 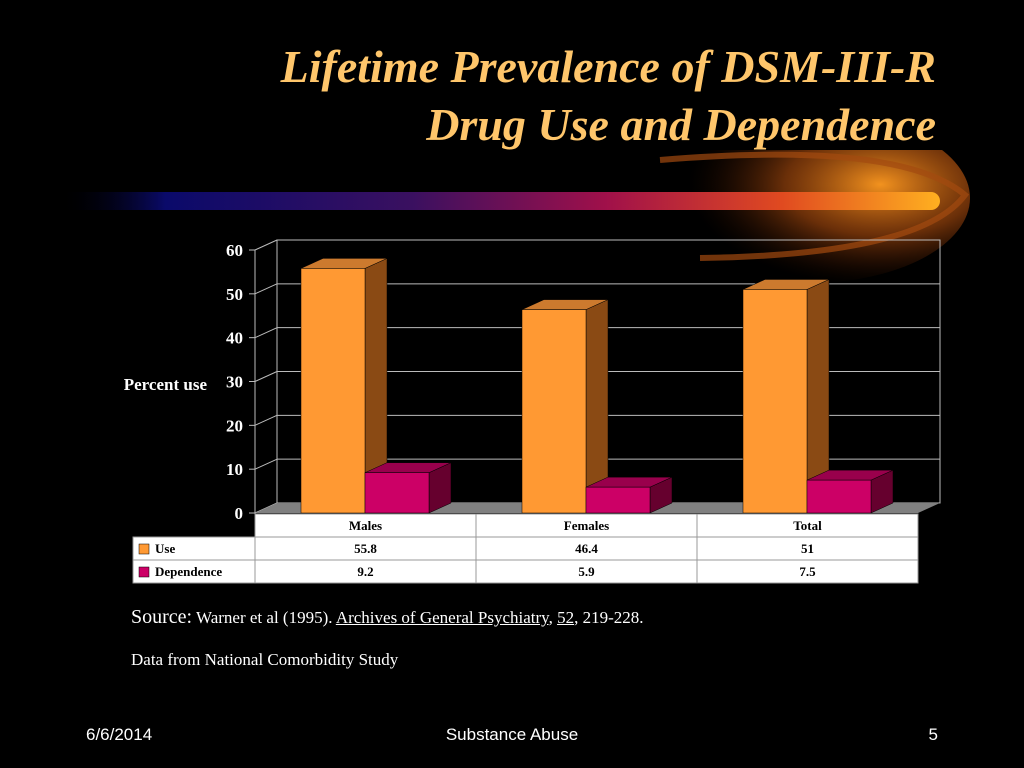 I want to click on footer-date: 6/6/2014, so click(x=119, y=734).